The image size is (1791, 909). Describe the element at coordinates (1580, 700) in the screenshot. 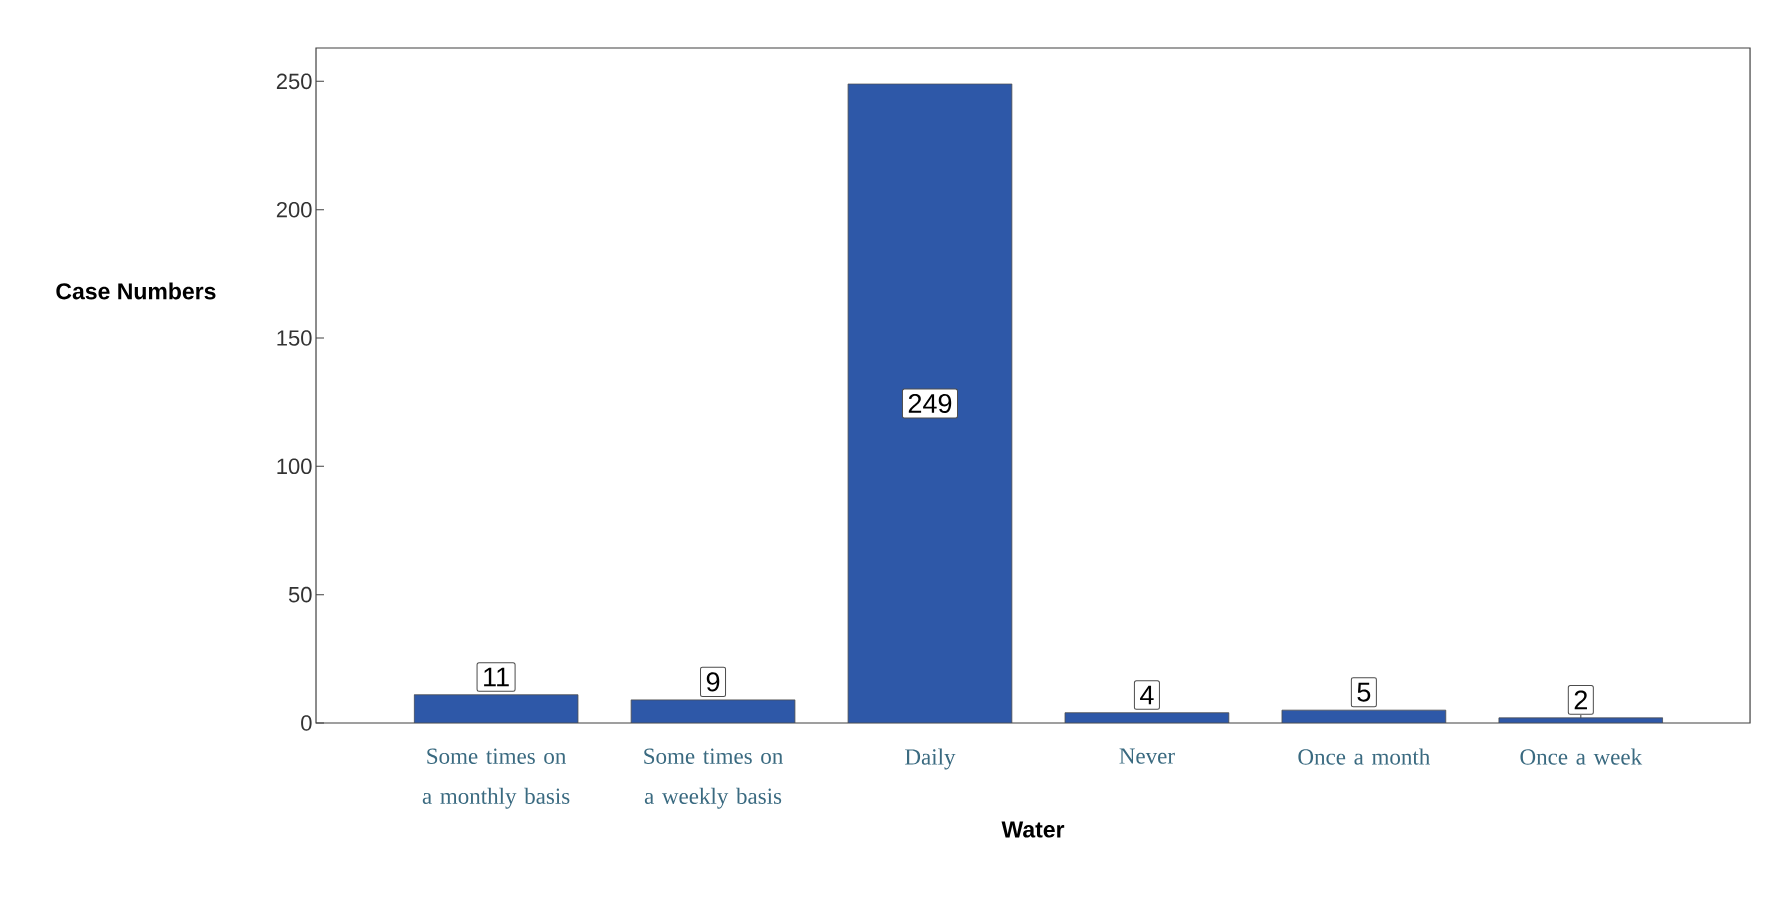

I see `data-label: 2` at that location.